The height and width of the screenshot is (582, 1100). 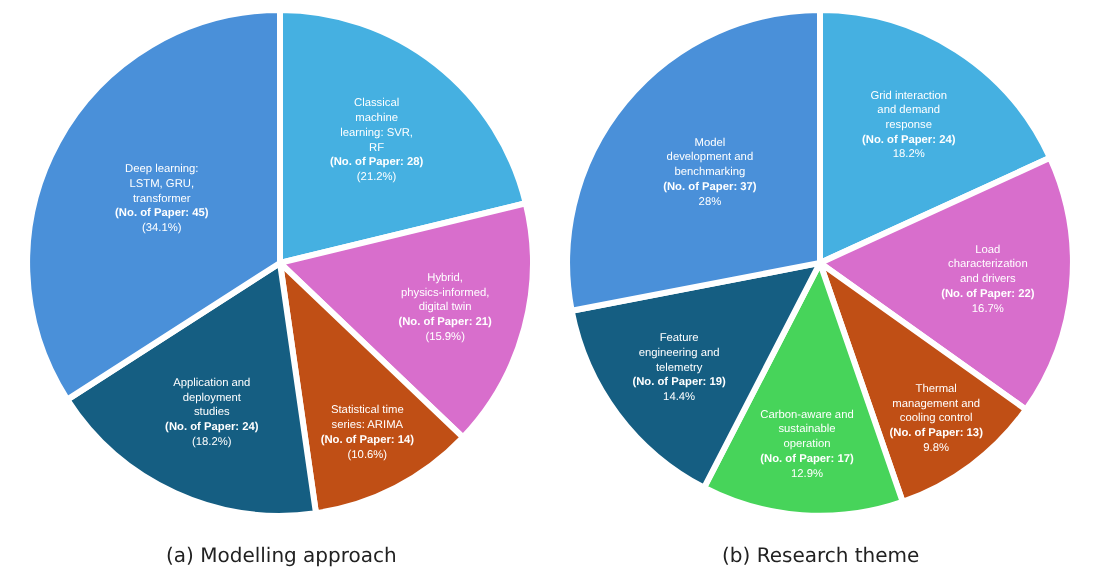 I want to click on text: (b) Research theme, so click(x=821, y=557).